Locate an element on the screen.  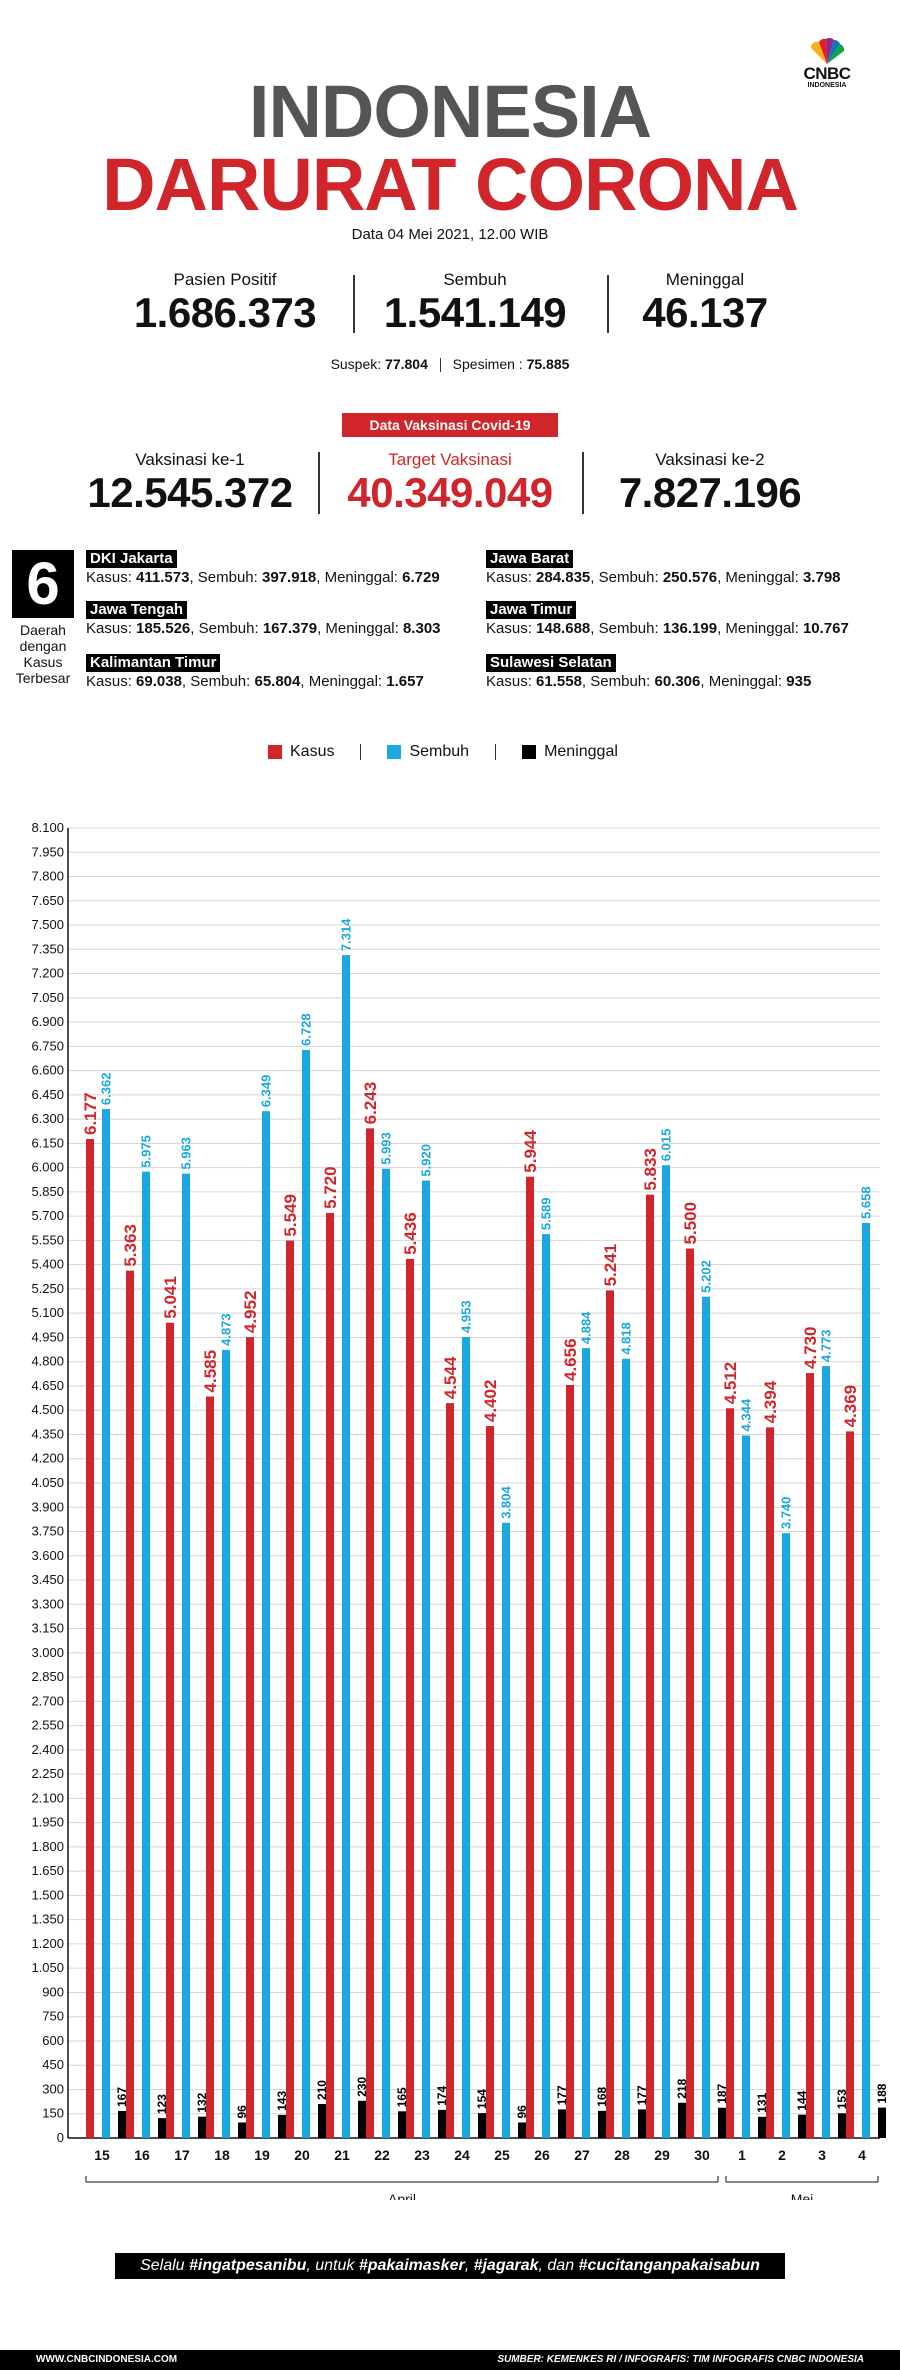
vaks-label: Vaksinasi ke-2 is located at coordinates (710, 459).